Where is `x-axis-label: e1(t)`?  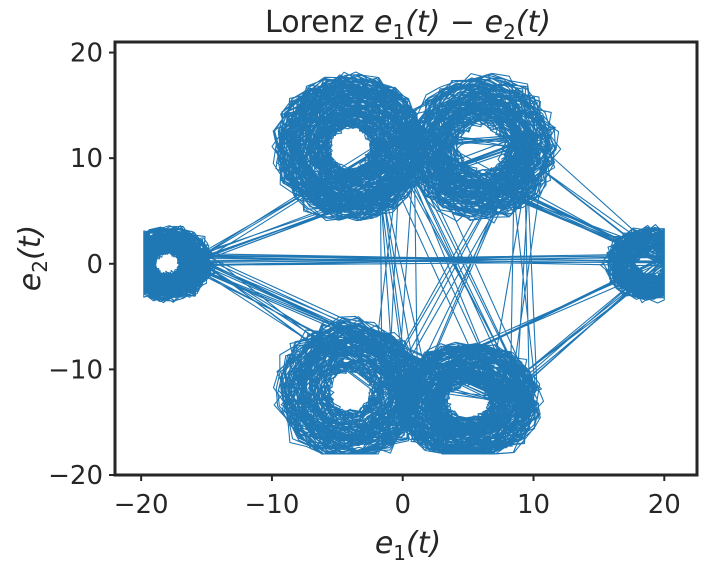 x-axis-label: e1(t) is located at coordinates (408, 545).